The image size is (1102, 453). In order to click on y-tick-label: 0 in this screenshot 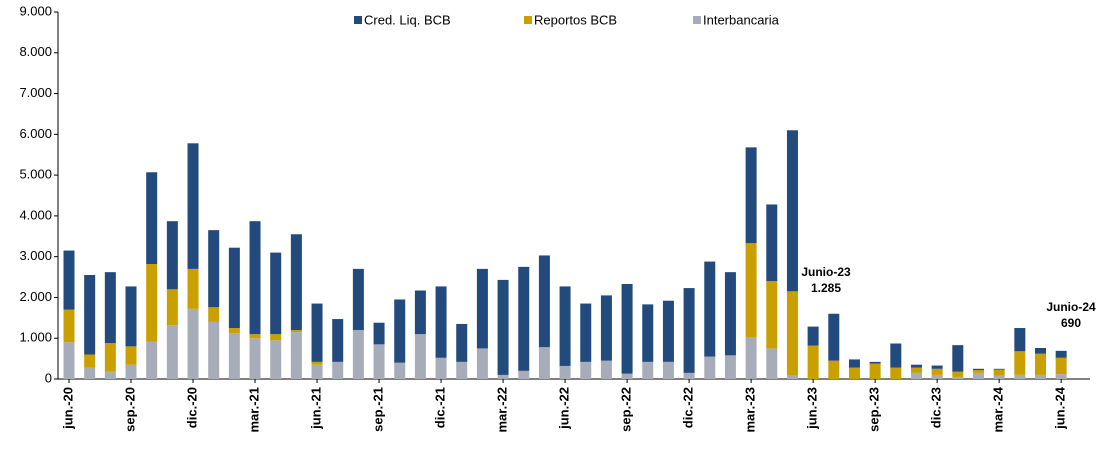, I will do `click(48, 377)`.